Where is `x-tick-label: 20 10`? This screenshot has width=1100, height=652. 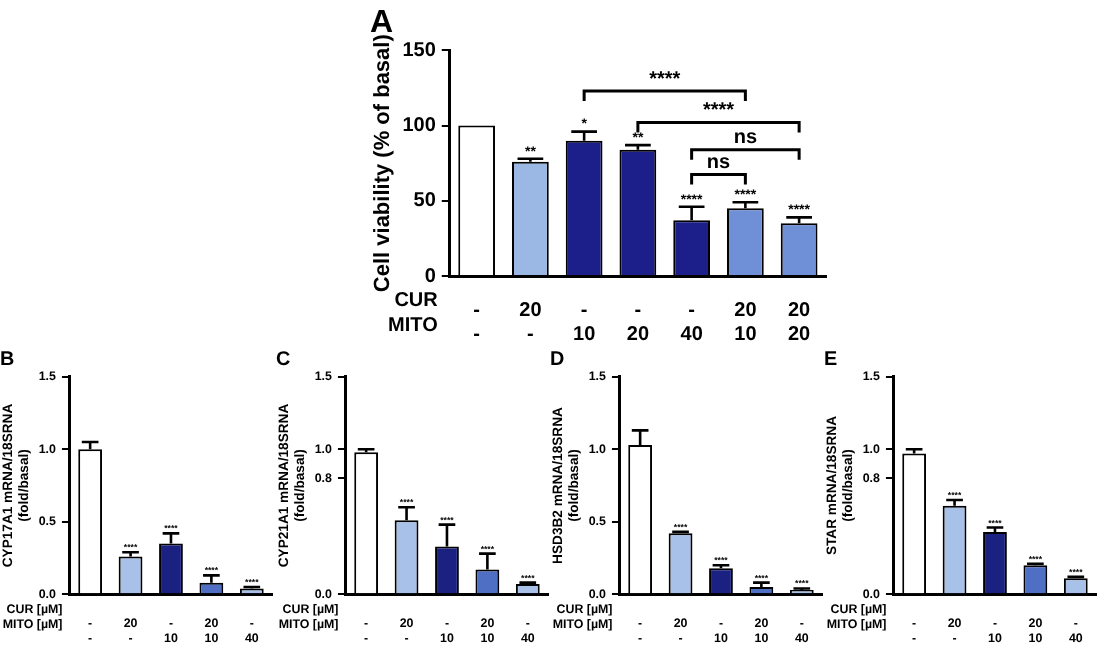
x-tick-label: 20 10 is located at coordinates (746, 322).